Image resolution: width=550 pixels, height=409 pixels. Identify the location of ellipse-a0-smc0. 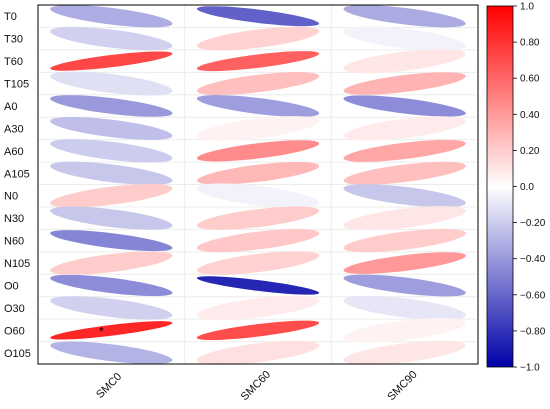
(111, 106).